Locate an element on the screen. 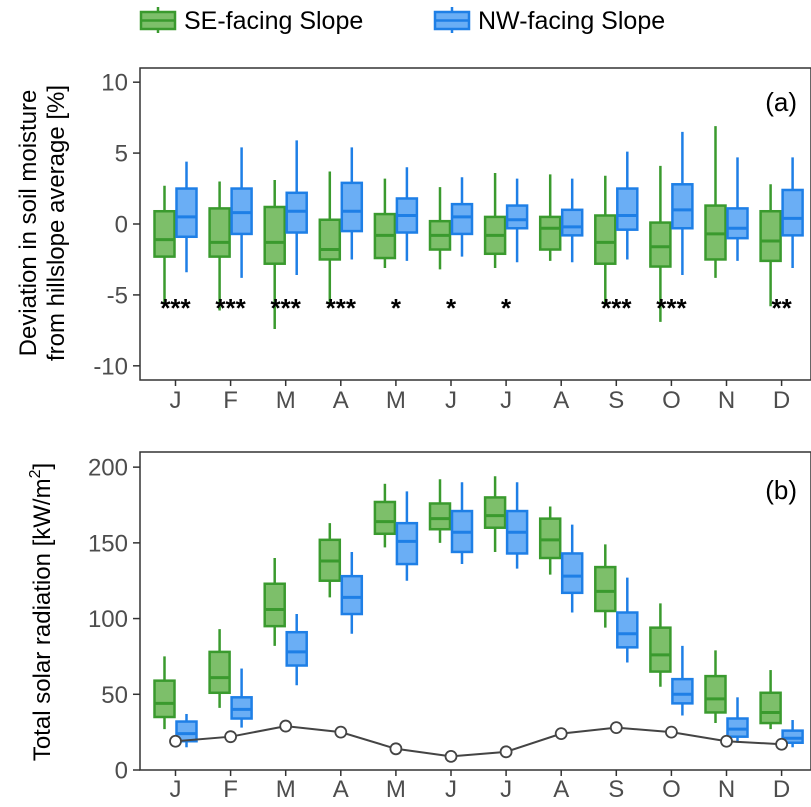  a-ytick-label-2: 0 is located at coordinates (121, 225).